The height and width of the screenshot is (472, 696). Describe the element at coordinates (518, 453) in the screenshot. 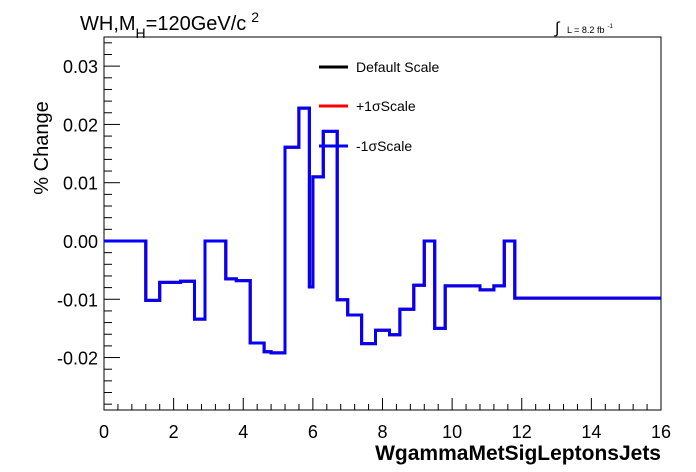

I see `x-axis-label: WgammaMetSigLeptonsJets` at that location.